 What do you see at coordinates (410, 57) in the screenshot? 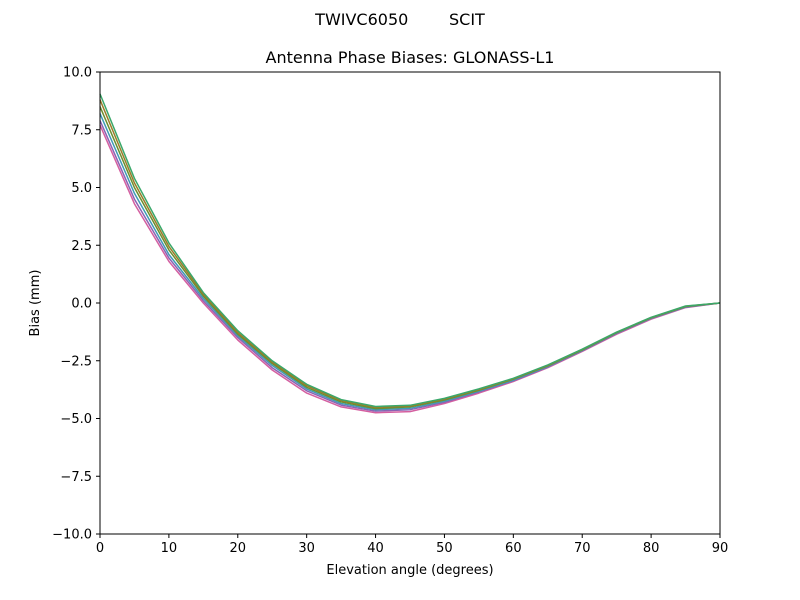
I see `chart-title: Antenna Phase Biases: GLONASS-L1` at bounding box center [410, 57].